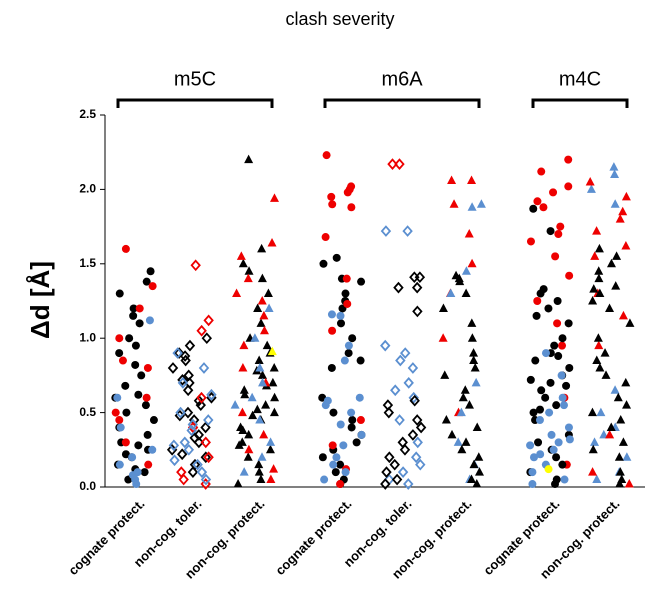 Image resolution: width=649 pixels, height=610 pixels. Describe the element at coordinates (195, 79) in the screenshot. I see `group-label: m5C` at that location.